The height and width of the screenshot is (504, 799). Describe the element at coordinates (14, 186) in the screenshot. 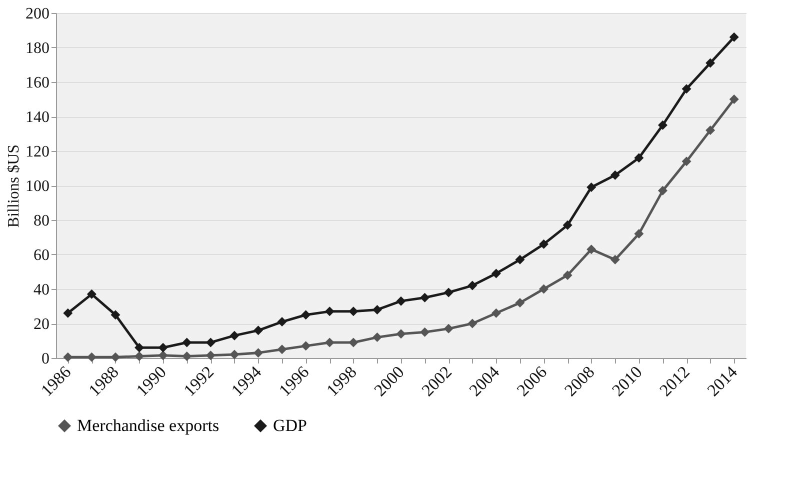

I see `y-axis-title: Billions $US` at that location.